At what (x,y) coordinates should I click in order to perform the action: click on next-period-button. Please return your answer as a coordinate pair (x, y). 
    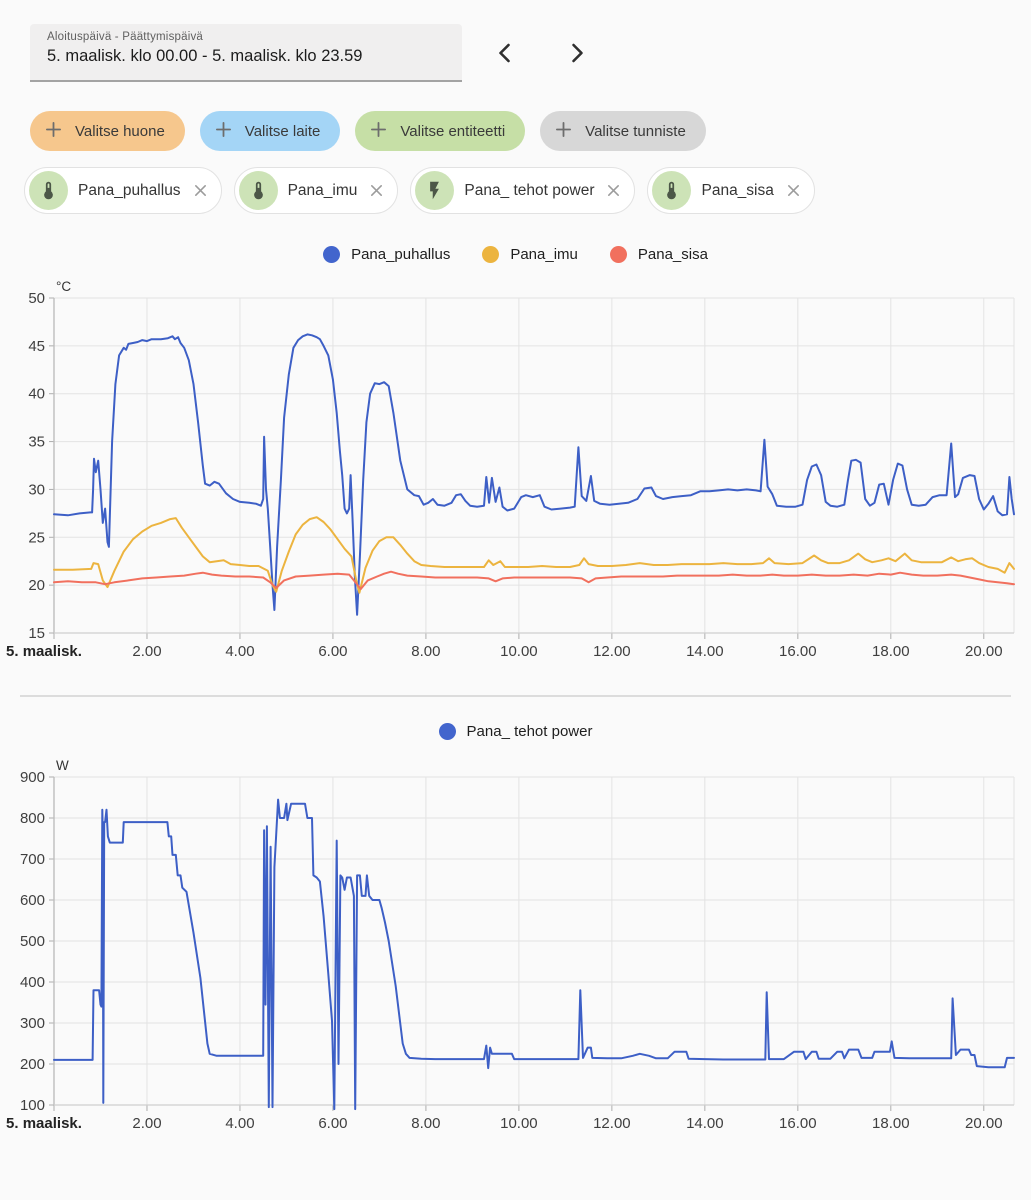
    Looking at the image, I should click on (577, 54).